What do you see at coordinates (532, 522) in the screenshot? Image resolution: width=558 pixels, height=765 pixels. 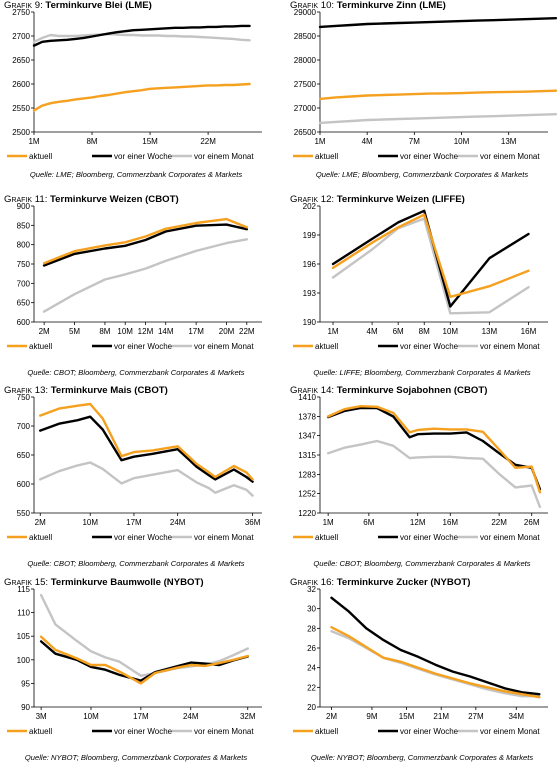 I see `x-tick-label: 26M` at bounding box center [532, 522].